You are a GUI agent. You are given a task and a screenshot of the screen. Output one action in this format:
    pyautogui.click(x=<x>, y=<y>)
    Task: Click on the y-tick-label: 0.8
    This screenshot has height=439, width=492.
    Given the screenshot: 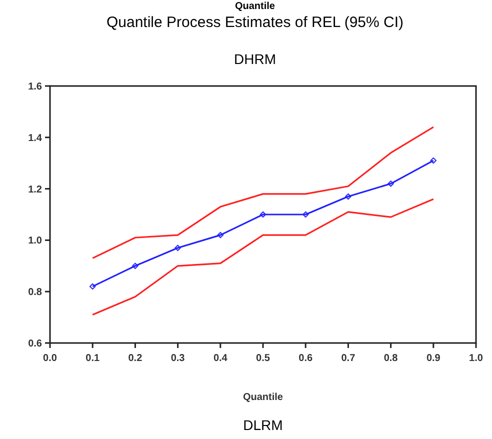 What is the action you would take?
    pyautogui.click(x=35, y=292)
    